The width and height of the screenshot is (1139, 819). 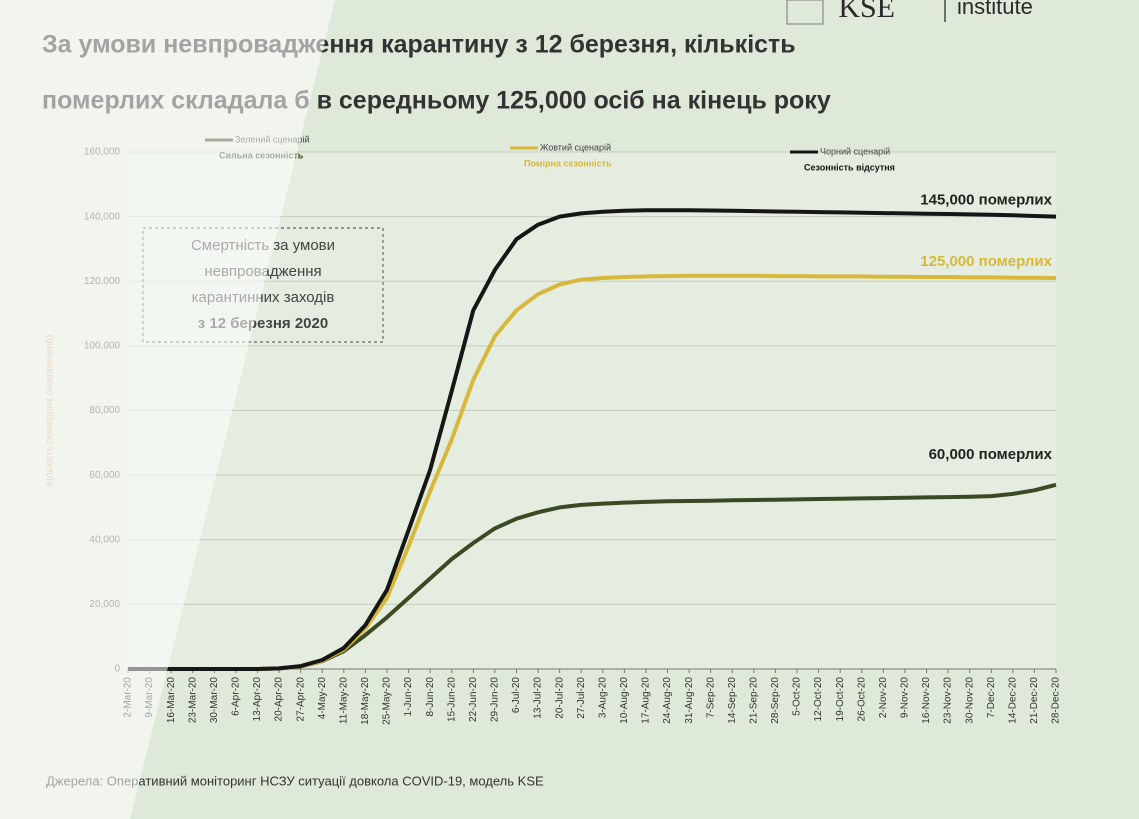 What do you see at coordinates (257, 699) in the screenshot?
I see `x-tick-label: 13-Apr-20` at bounding box center [257, 699].